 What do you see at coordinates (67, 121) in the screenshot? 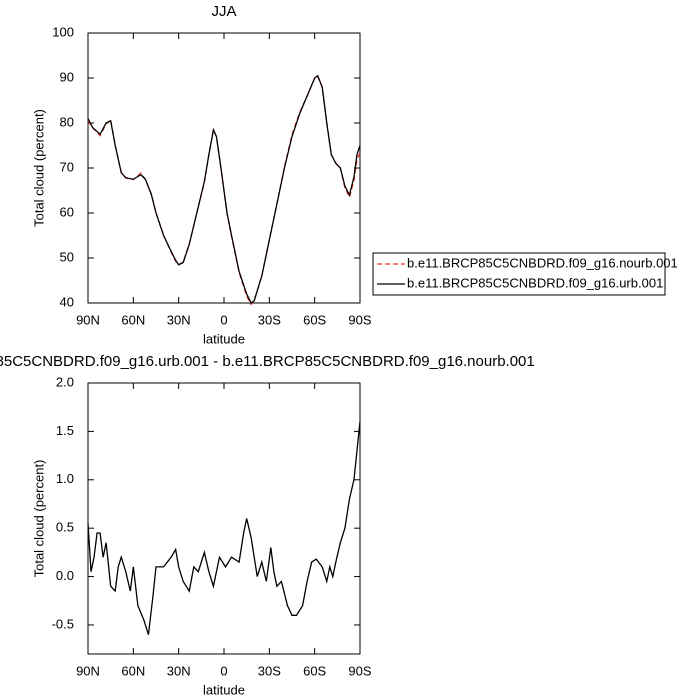
I see `y-tick-label: 80` at bounding box center [67, 121].